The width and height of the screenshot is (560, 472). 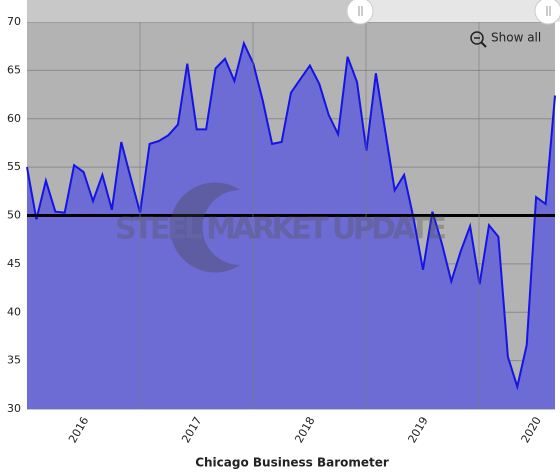 I want to click on navigator-range, so click(x=193, y=11).